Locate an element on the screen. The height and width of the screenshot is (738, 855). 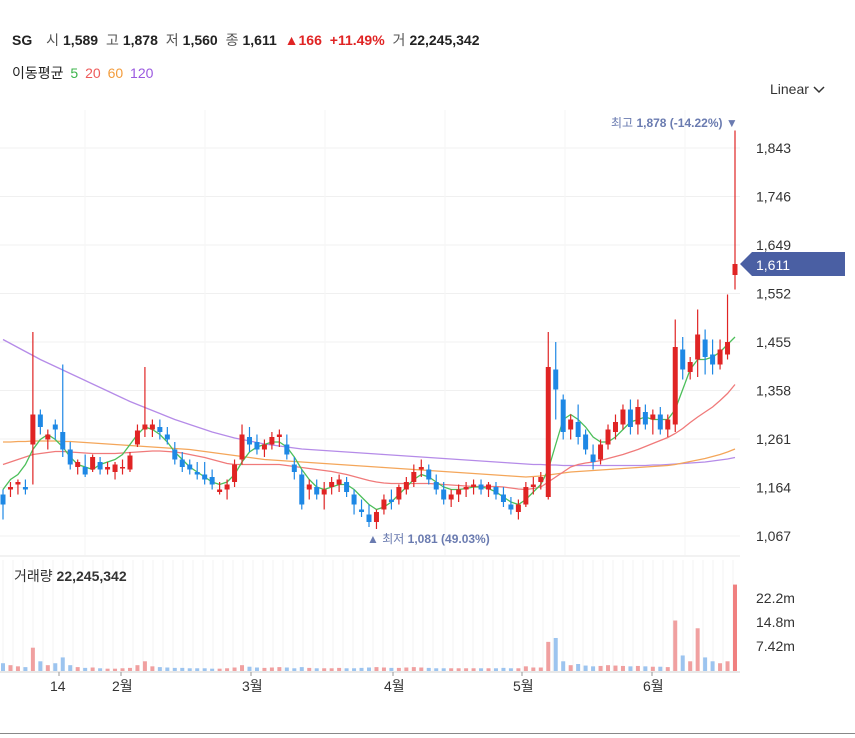
price-tick-label: 1,067 is located at coordinates (773, 536).